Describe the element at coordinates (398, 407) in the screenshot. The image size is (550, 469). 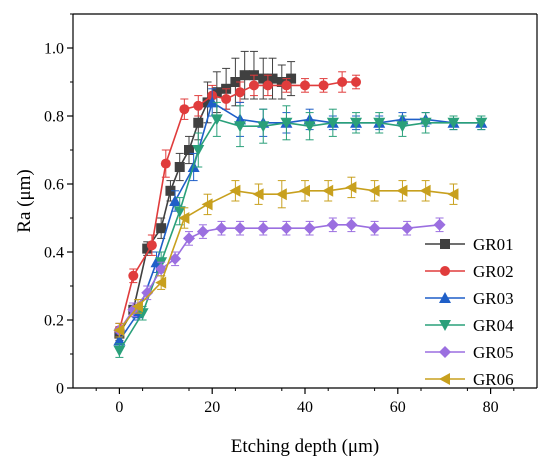
I see `x-tick-label: 60` at that location.